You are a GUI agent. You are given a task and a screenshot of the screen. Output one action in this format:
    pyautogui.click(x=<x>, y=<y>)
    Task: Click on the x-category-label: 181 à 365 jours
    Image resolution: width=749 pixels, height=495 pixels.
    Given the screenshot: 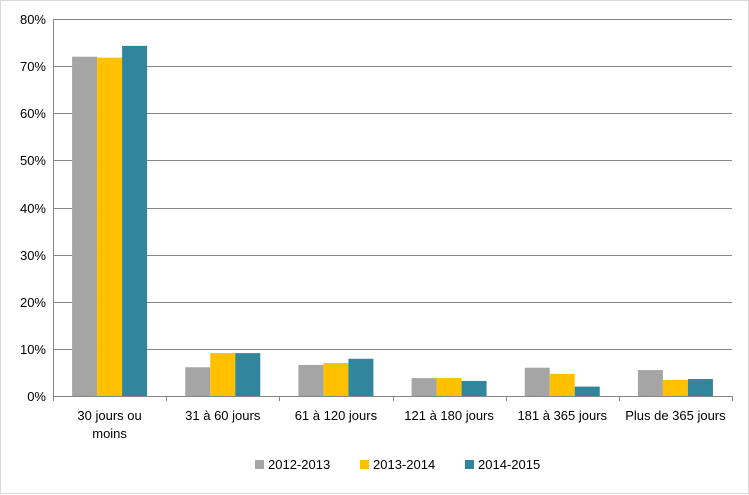 What is the action you would take?
    pyautogui.click(x=562, y=415)
    